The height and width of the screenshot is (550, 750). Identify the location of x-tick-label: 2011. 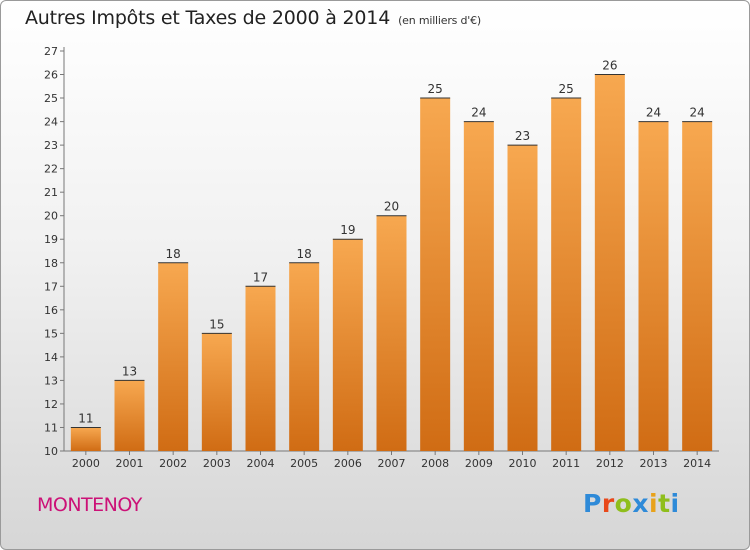
(566, 463).